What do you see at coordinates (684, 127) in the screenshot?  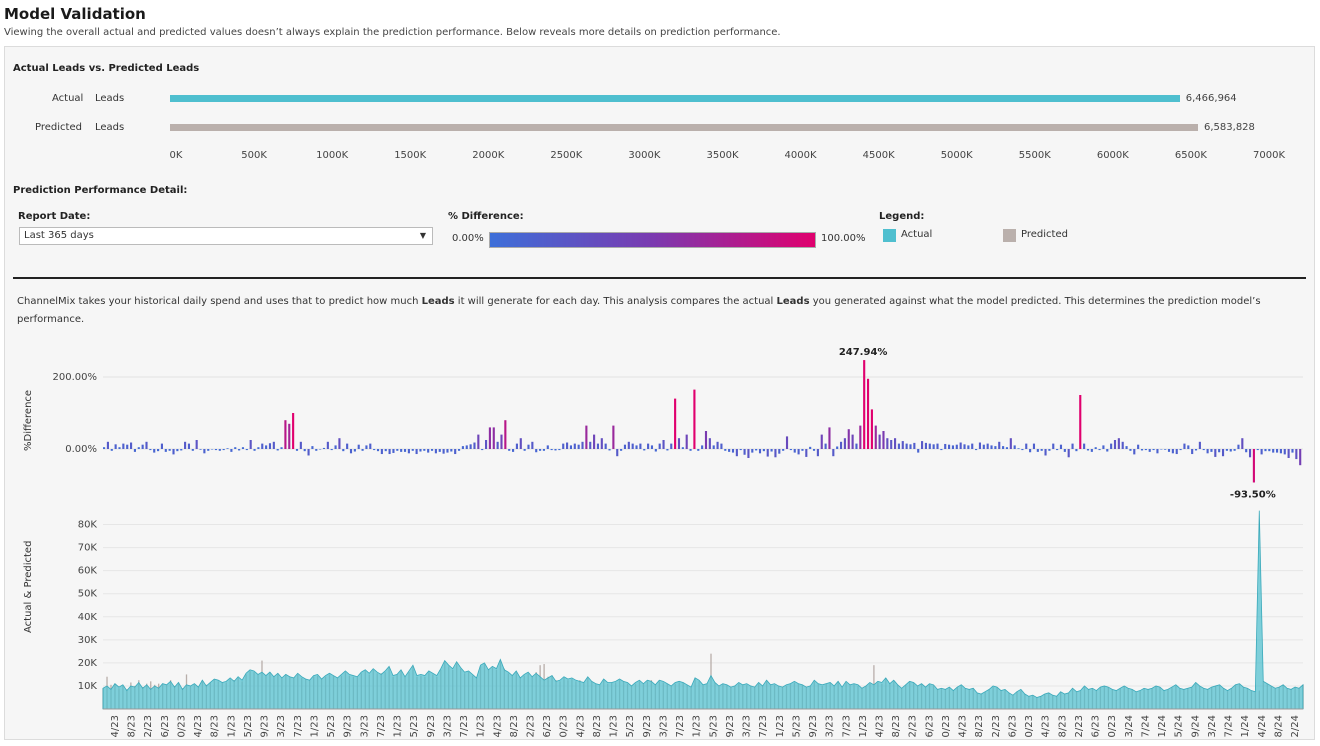 I see `predicted-leads-bar` at bounding box center [684, 127].